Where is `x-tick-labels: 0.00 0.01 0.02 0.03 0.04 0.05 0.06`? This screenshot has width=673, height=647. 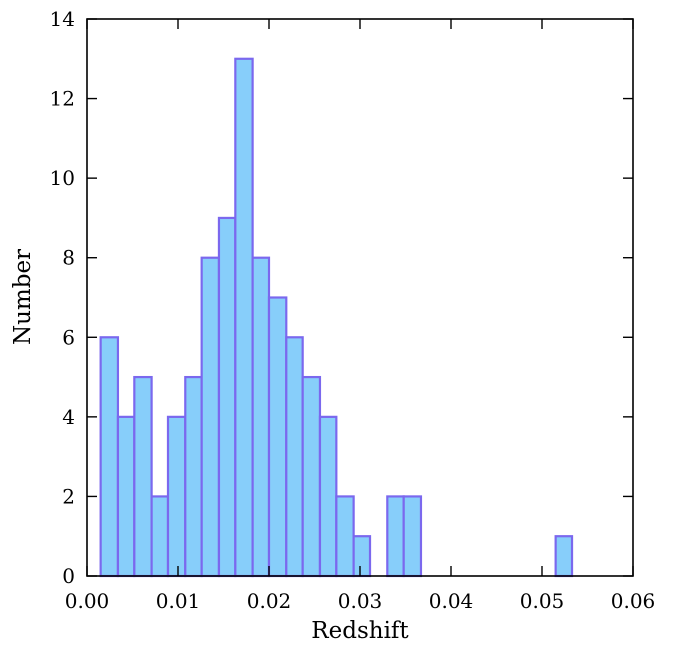 x-tick-labels: 0.00 0.01 0.02 0.03 0.04 0.05 0.06 is located at coordinates (360, 601).